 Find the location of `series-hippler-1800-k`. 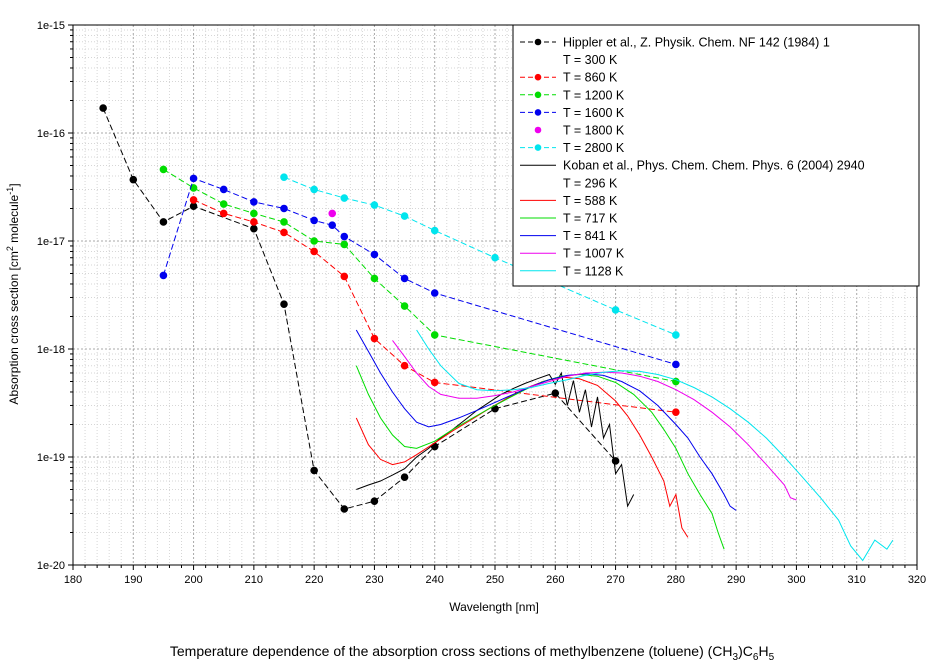

series-hippler-1800-k is located at coordinates (332, 213).